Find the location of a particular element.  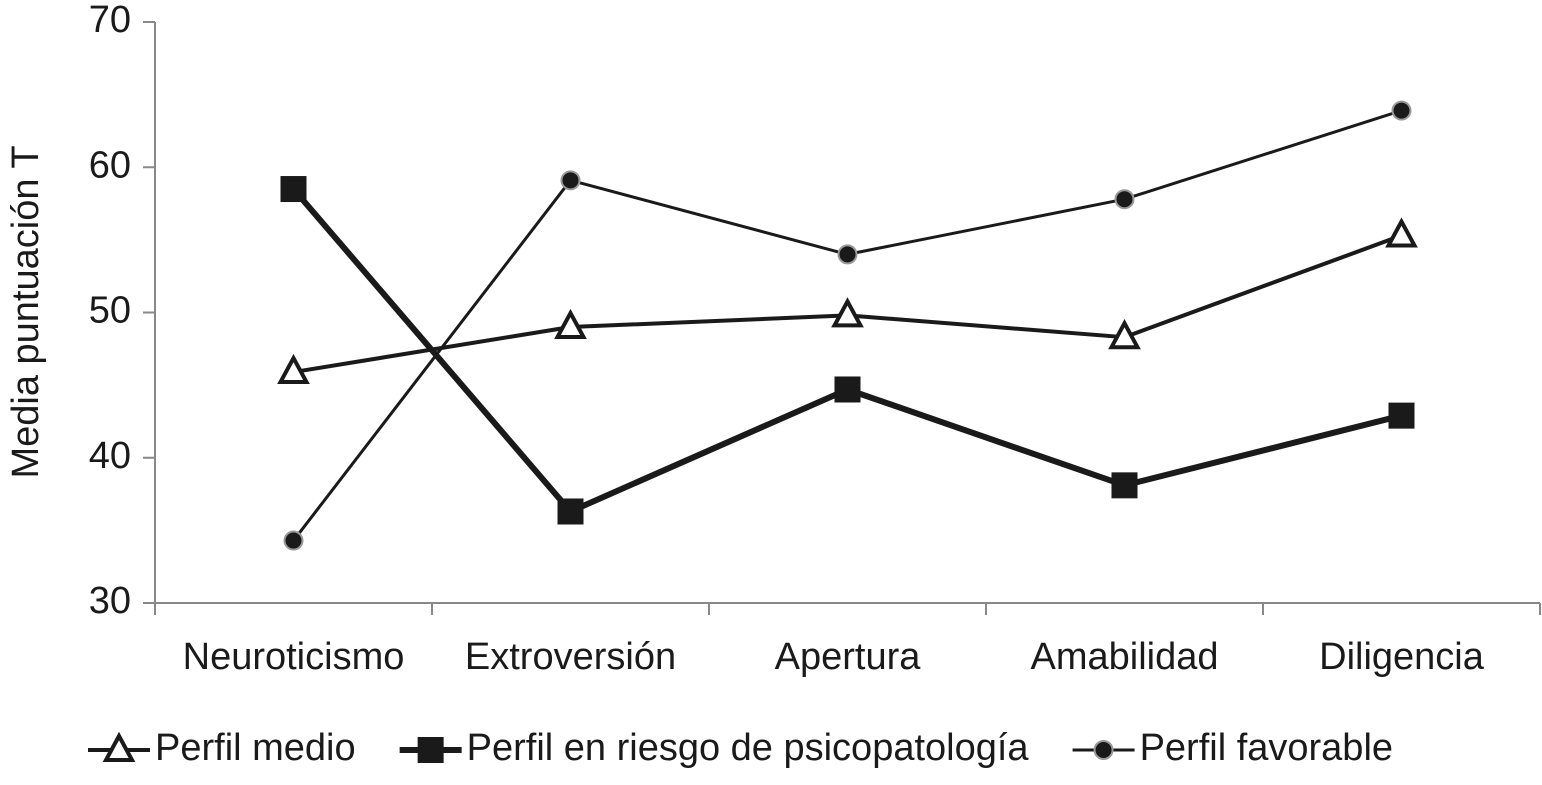

y-tick-label: 70 is located at coordinates (110, 20).